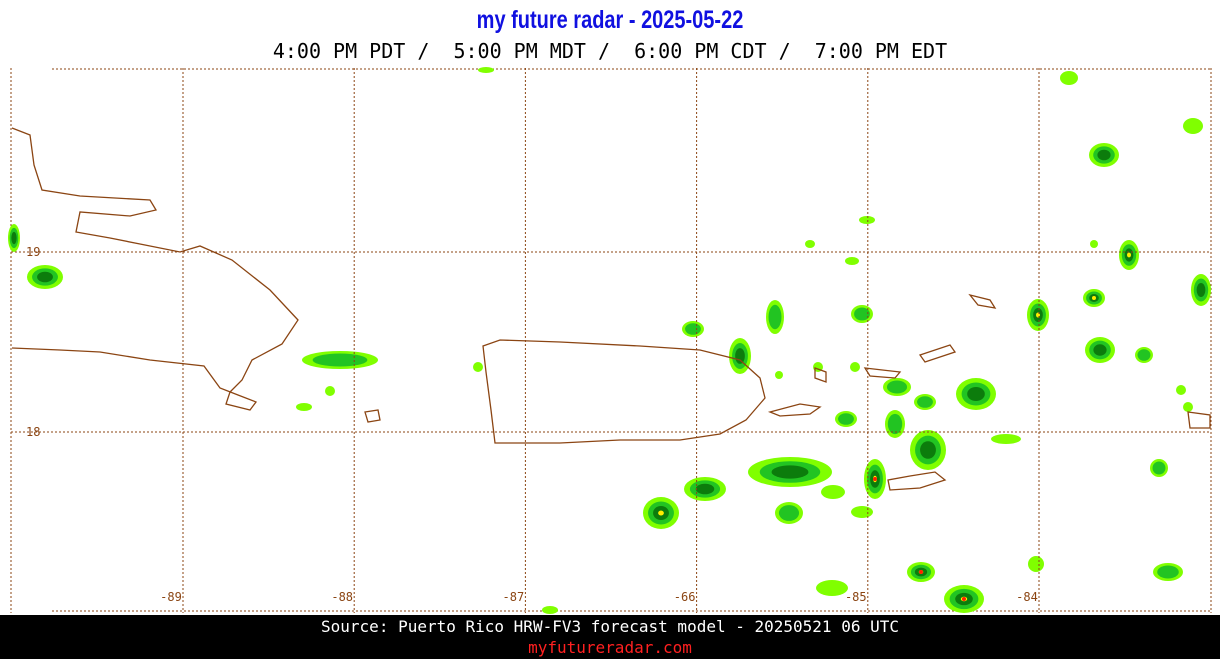  Describe the element at coordinates (685, 597) in the screenshot. I see `lon-label: -66` at that location.